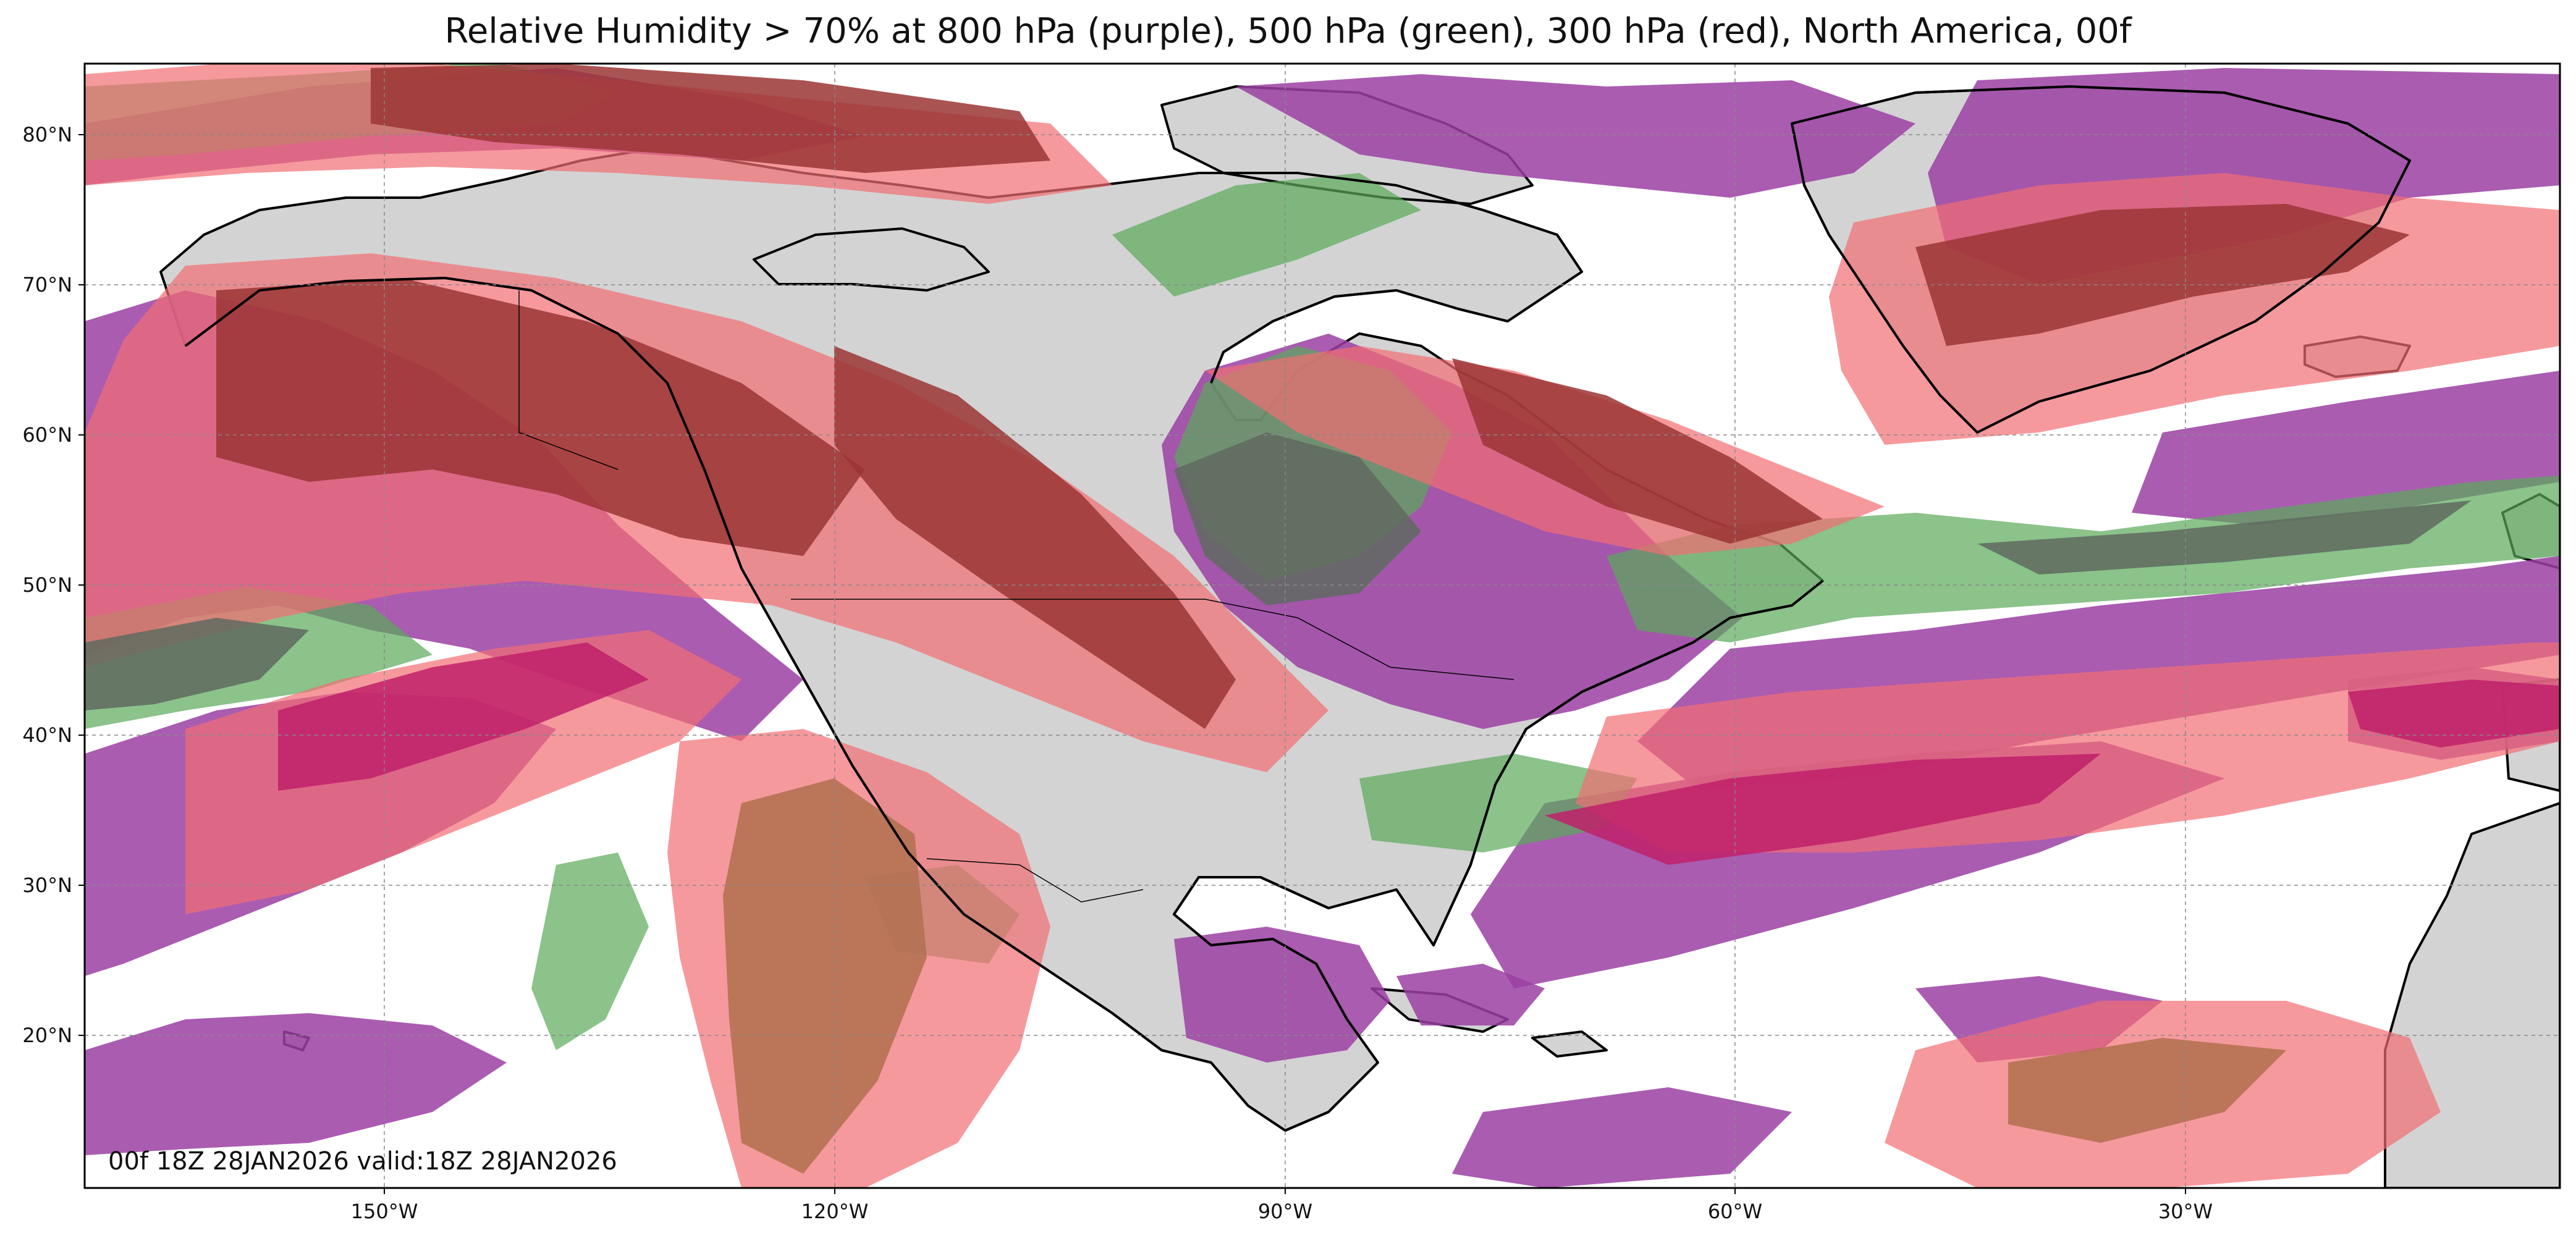  I want to click on lat-tick-40n: 40°N, so click(47, 735).